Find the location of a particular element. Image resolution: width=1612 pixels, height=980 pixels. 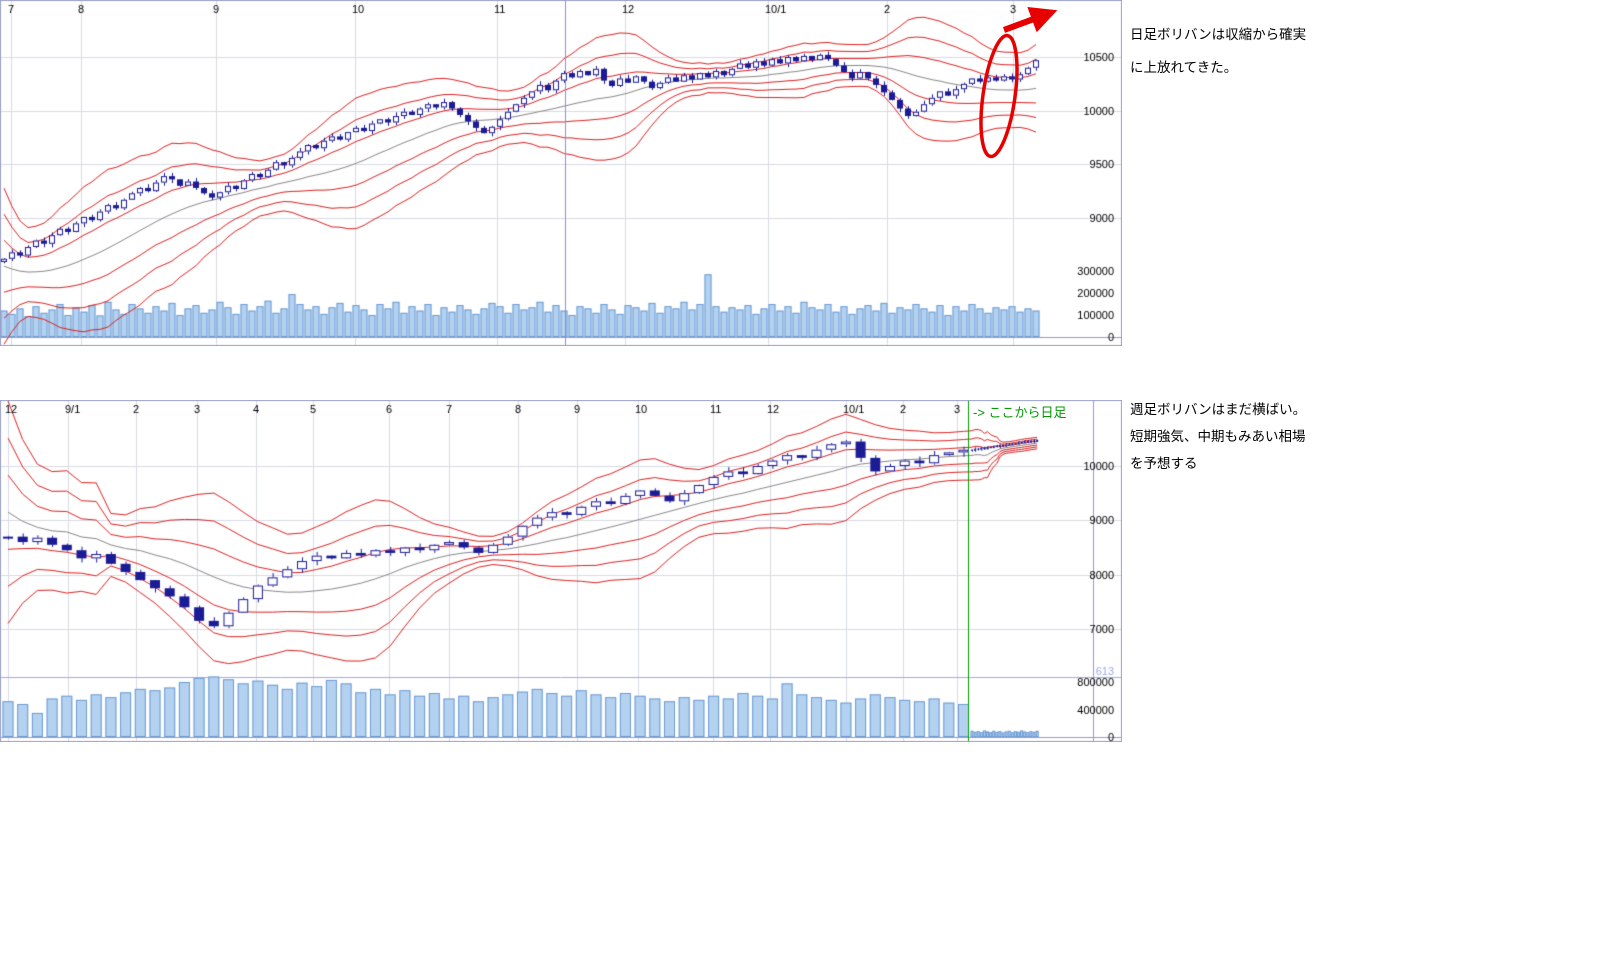

note-line: を予想する is located at coordinates (1164, 463).